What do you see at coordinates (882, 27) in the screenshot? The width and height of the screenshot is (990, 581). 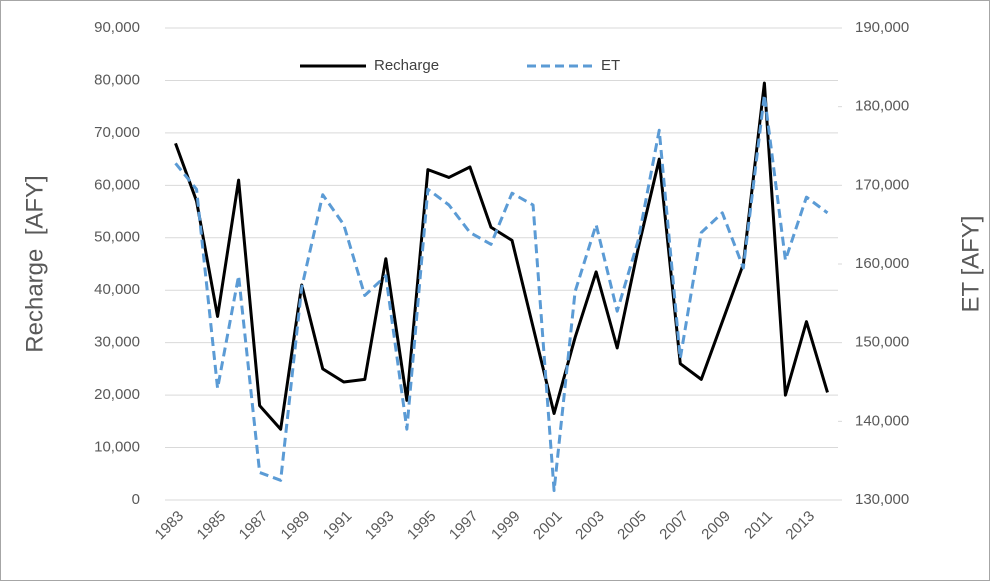 I see `y2-tick-label: 190,000` at bounding box center [882, 27].